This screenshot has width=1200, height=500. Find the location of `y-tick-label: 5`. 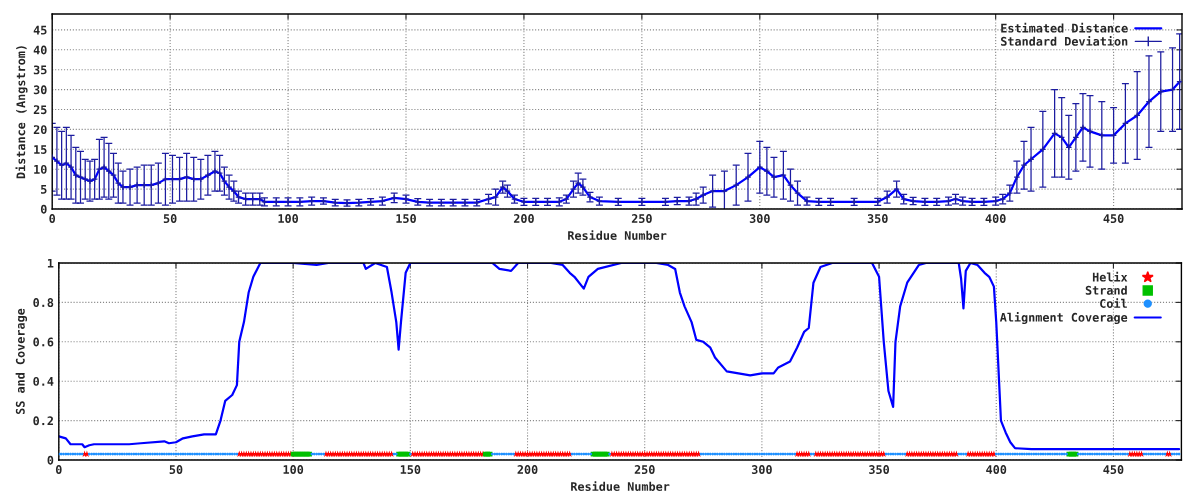

y-tick-label: 5 is located at coordinates (44, 189).